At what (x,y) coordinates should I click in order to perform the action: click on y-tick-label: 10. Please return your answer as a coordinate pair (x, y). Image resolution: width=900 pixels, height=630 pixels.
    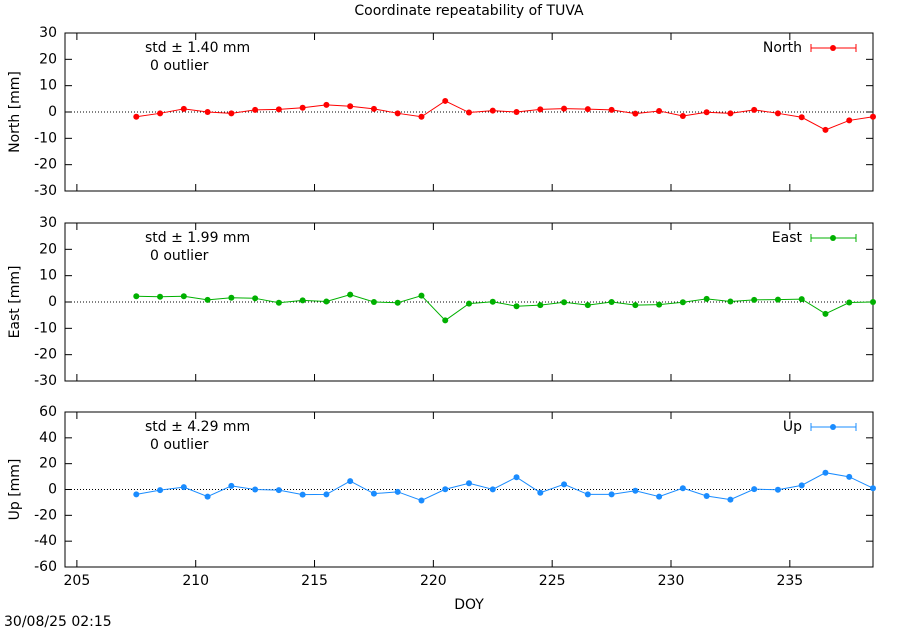
    Looking at the image, I should click on (48, 276).